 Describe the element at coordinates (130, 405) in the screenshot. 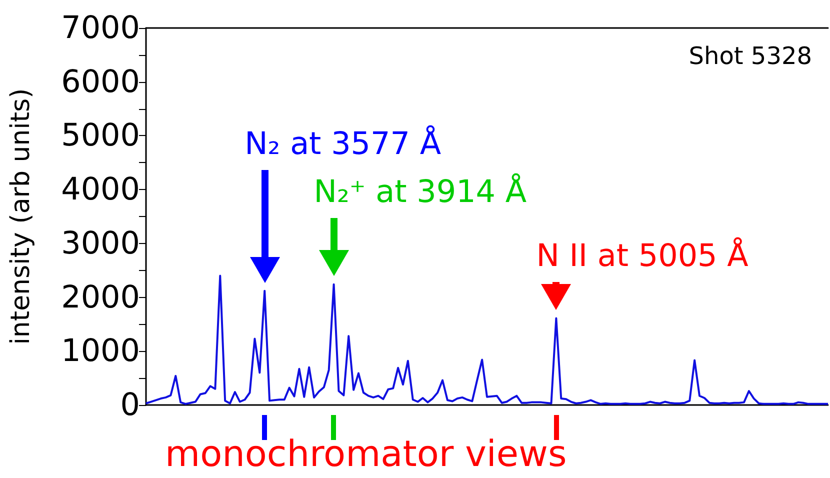

I see `y-tick-label: 0` at that location.